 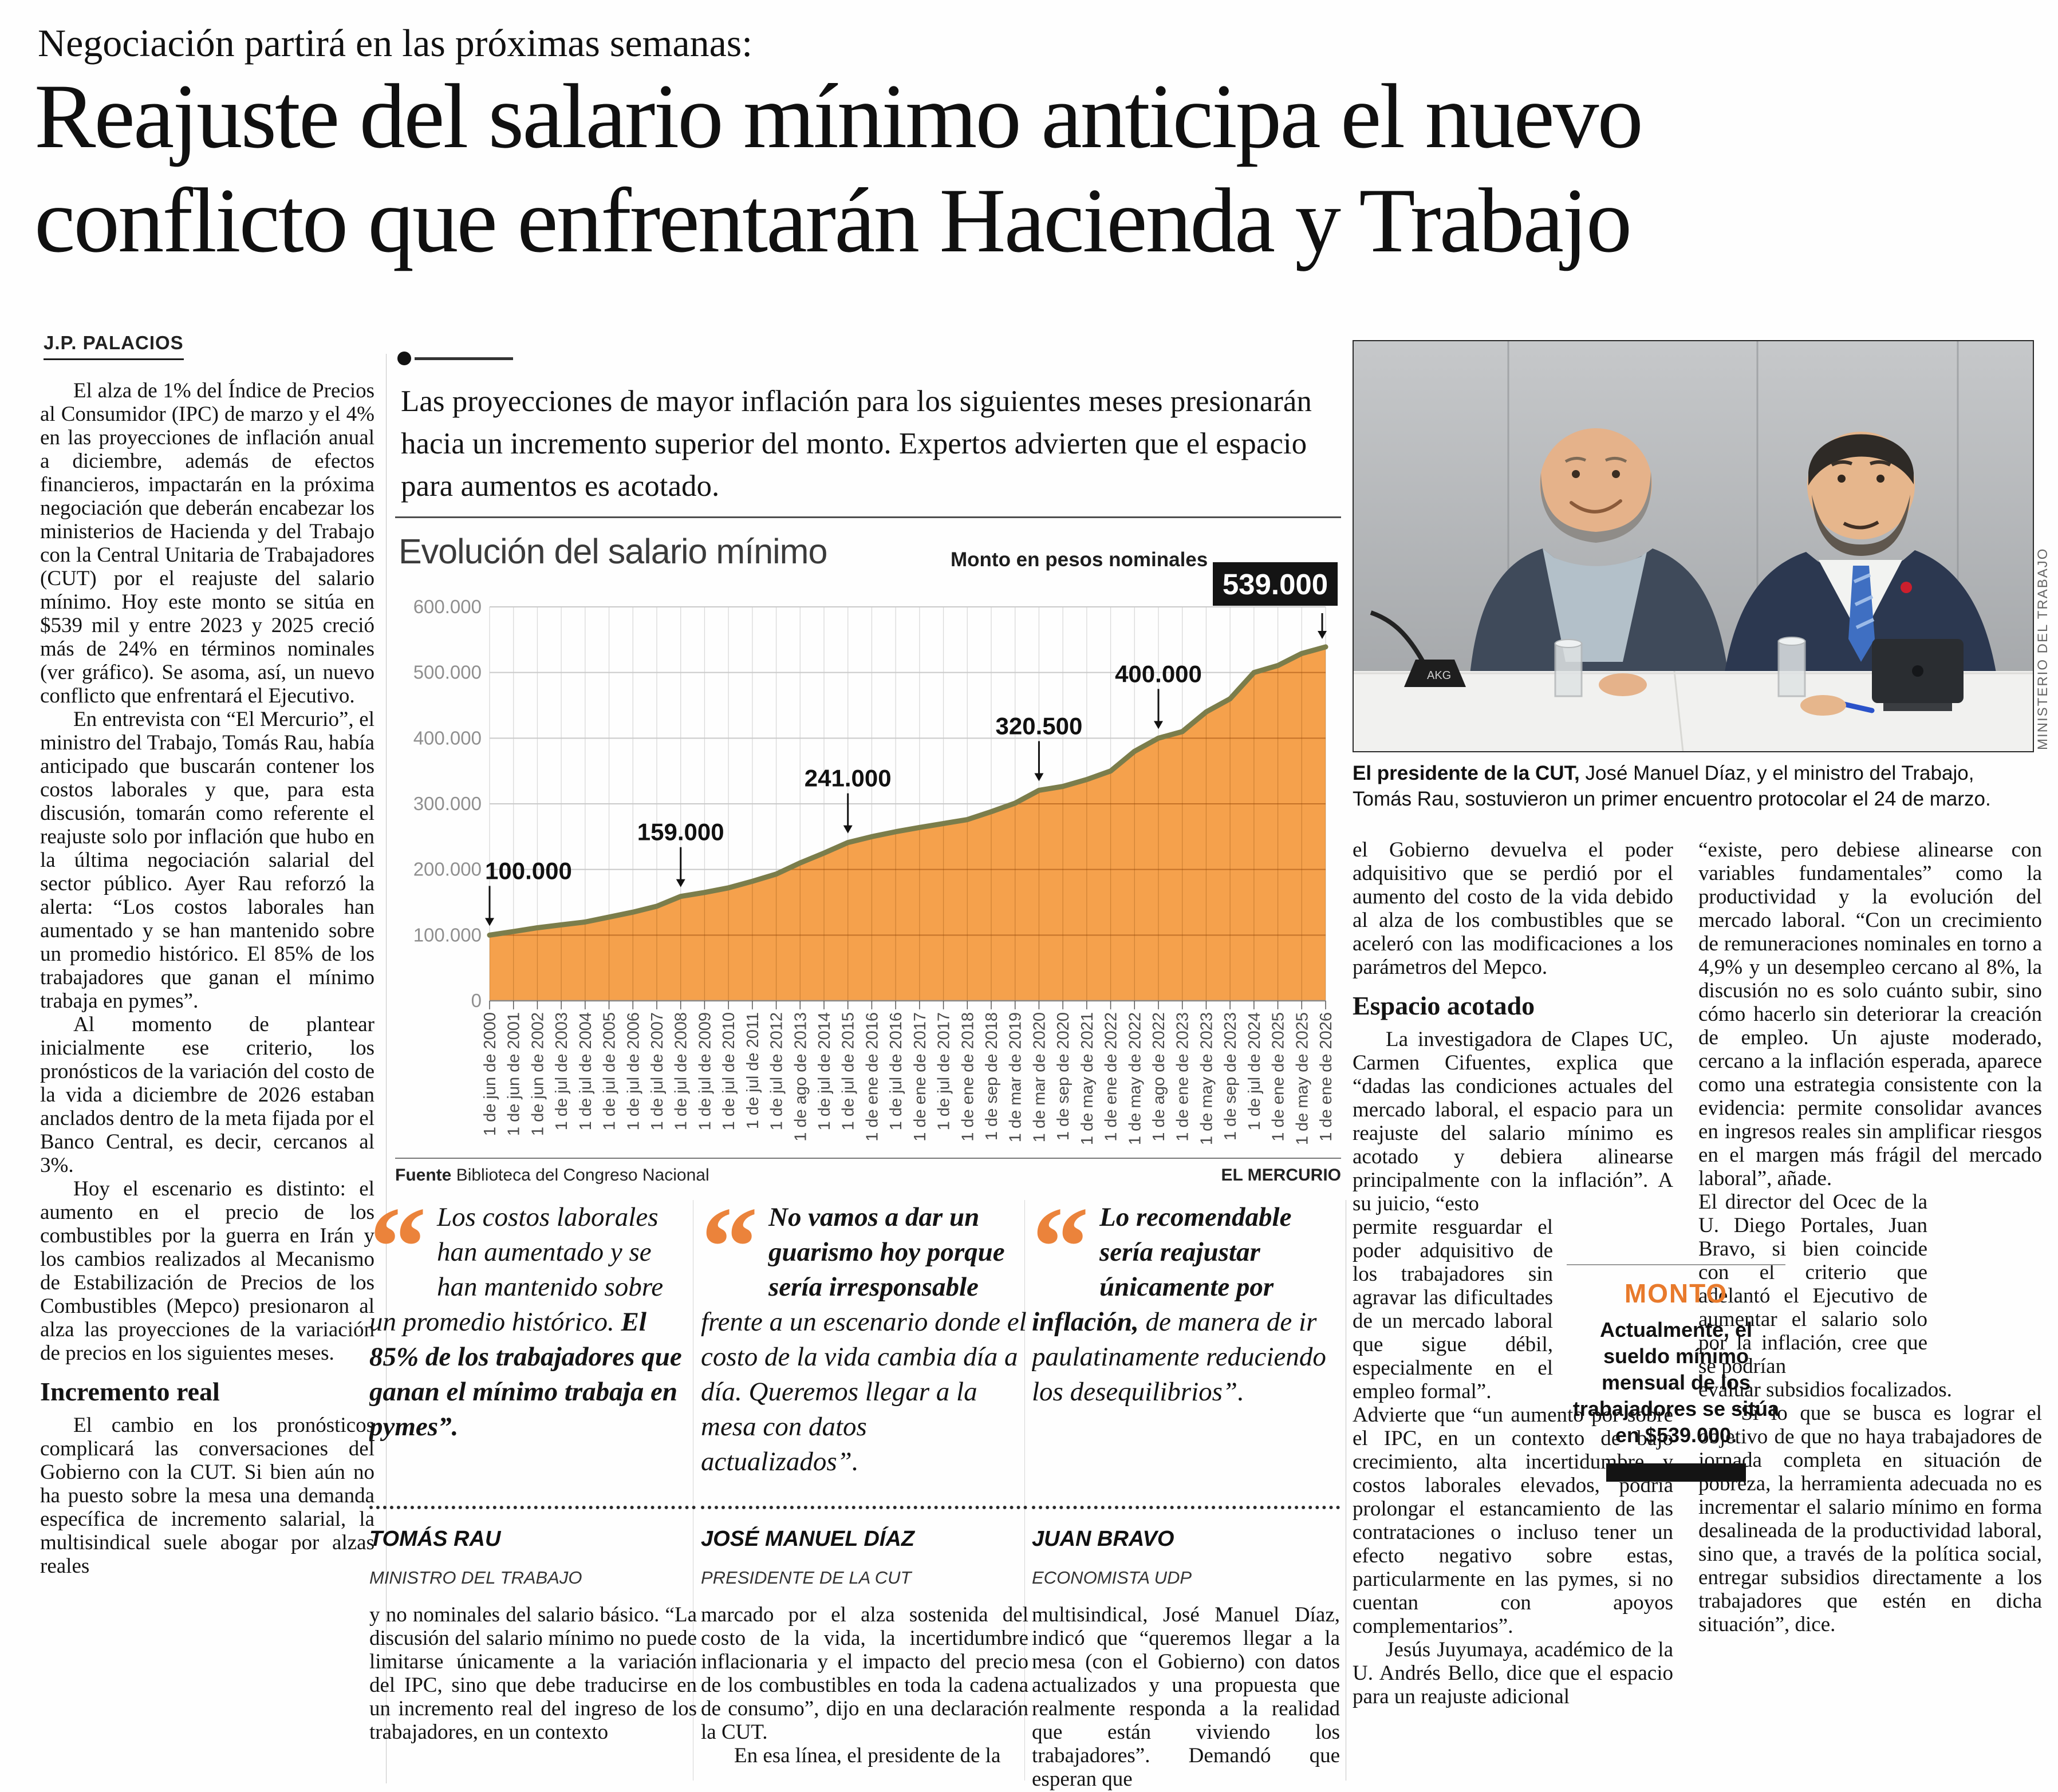 What do you see at coordinates (801, 1077) in the screenshot?
I see `svg-text: 1 de ago de 2013` at bounding box center [801, 1077].